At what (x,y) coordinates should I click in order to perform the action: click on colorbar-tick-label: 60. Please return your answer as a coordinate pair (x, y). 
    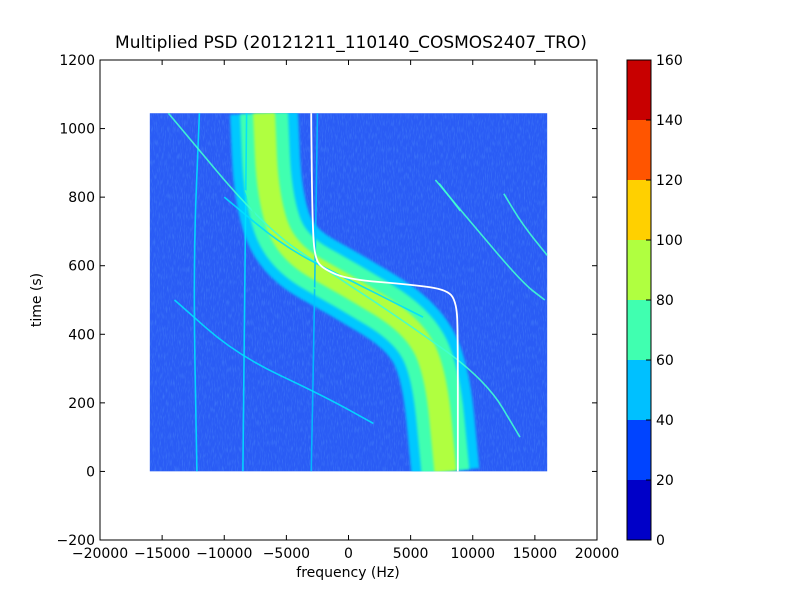
    Looking at the image, I should click on (665, 361).